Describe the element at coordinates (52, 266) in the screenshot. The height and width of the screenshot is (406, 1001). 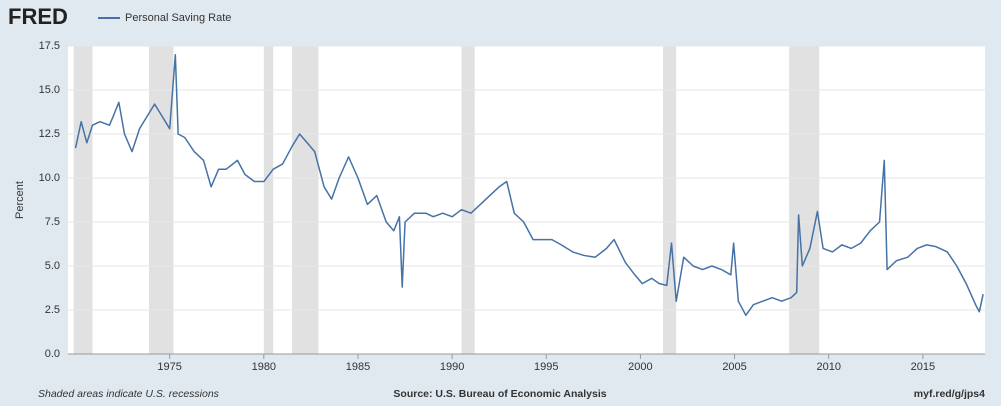
I see `y-tick-label: 5.0` at that location.